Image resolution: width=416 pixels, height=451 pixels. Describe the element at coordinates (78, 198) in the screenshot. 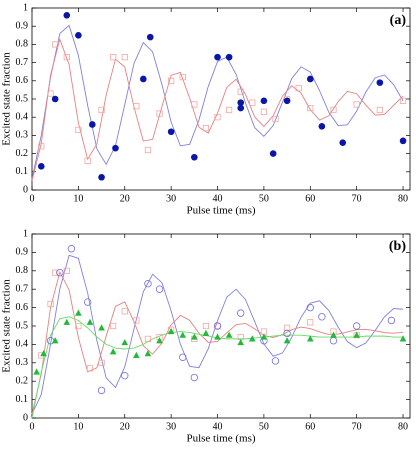

I see `x-tick-label: 10` at that location.